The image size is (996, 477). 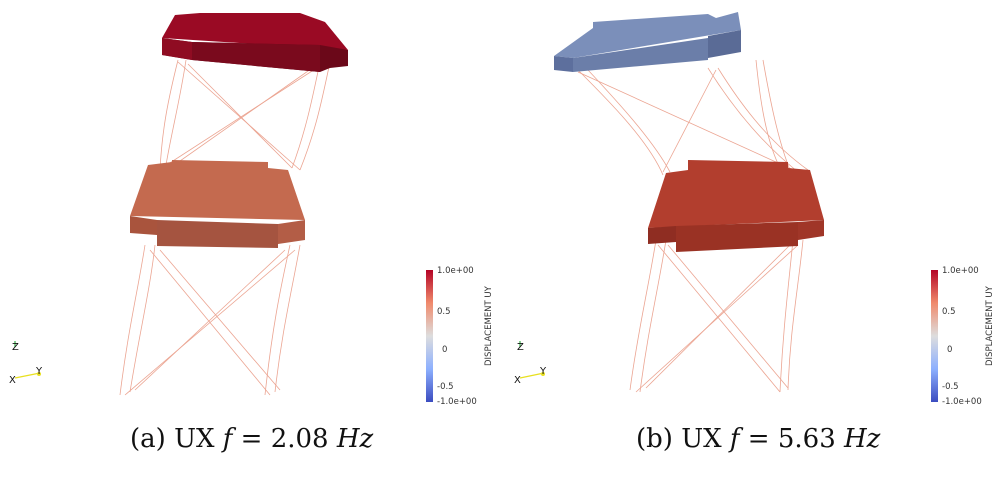 I want to click on caption-b: (b) UX f = 5.63 Hz, so click(x=758, y=439).